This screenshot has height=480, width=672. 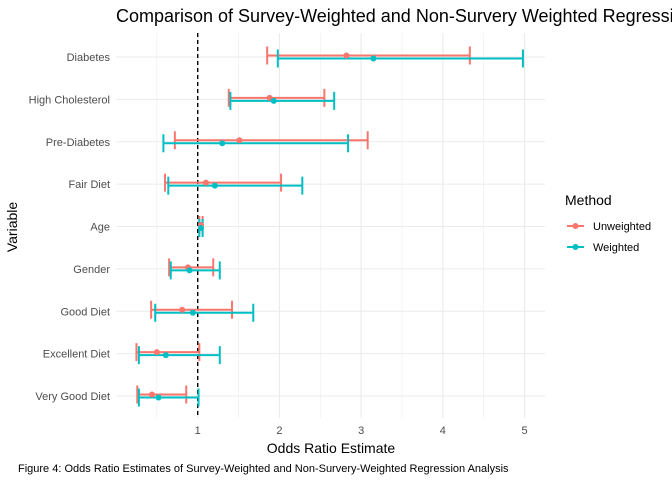 What do you see at coordinates (279, 431) in the screenshot?
I see `x-tick-label: 2` at bounding box center [279, 431].